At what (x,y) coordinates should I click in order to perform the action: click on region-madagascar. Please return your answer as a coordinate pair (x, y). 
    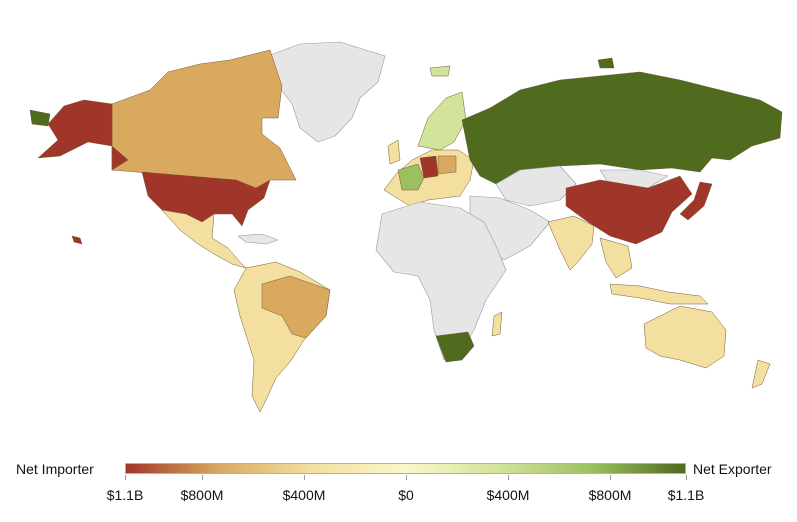
    Looking at the image, I should click on (497, 324).